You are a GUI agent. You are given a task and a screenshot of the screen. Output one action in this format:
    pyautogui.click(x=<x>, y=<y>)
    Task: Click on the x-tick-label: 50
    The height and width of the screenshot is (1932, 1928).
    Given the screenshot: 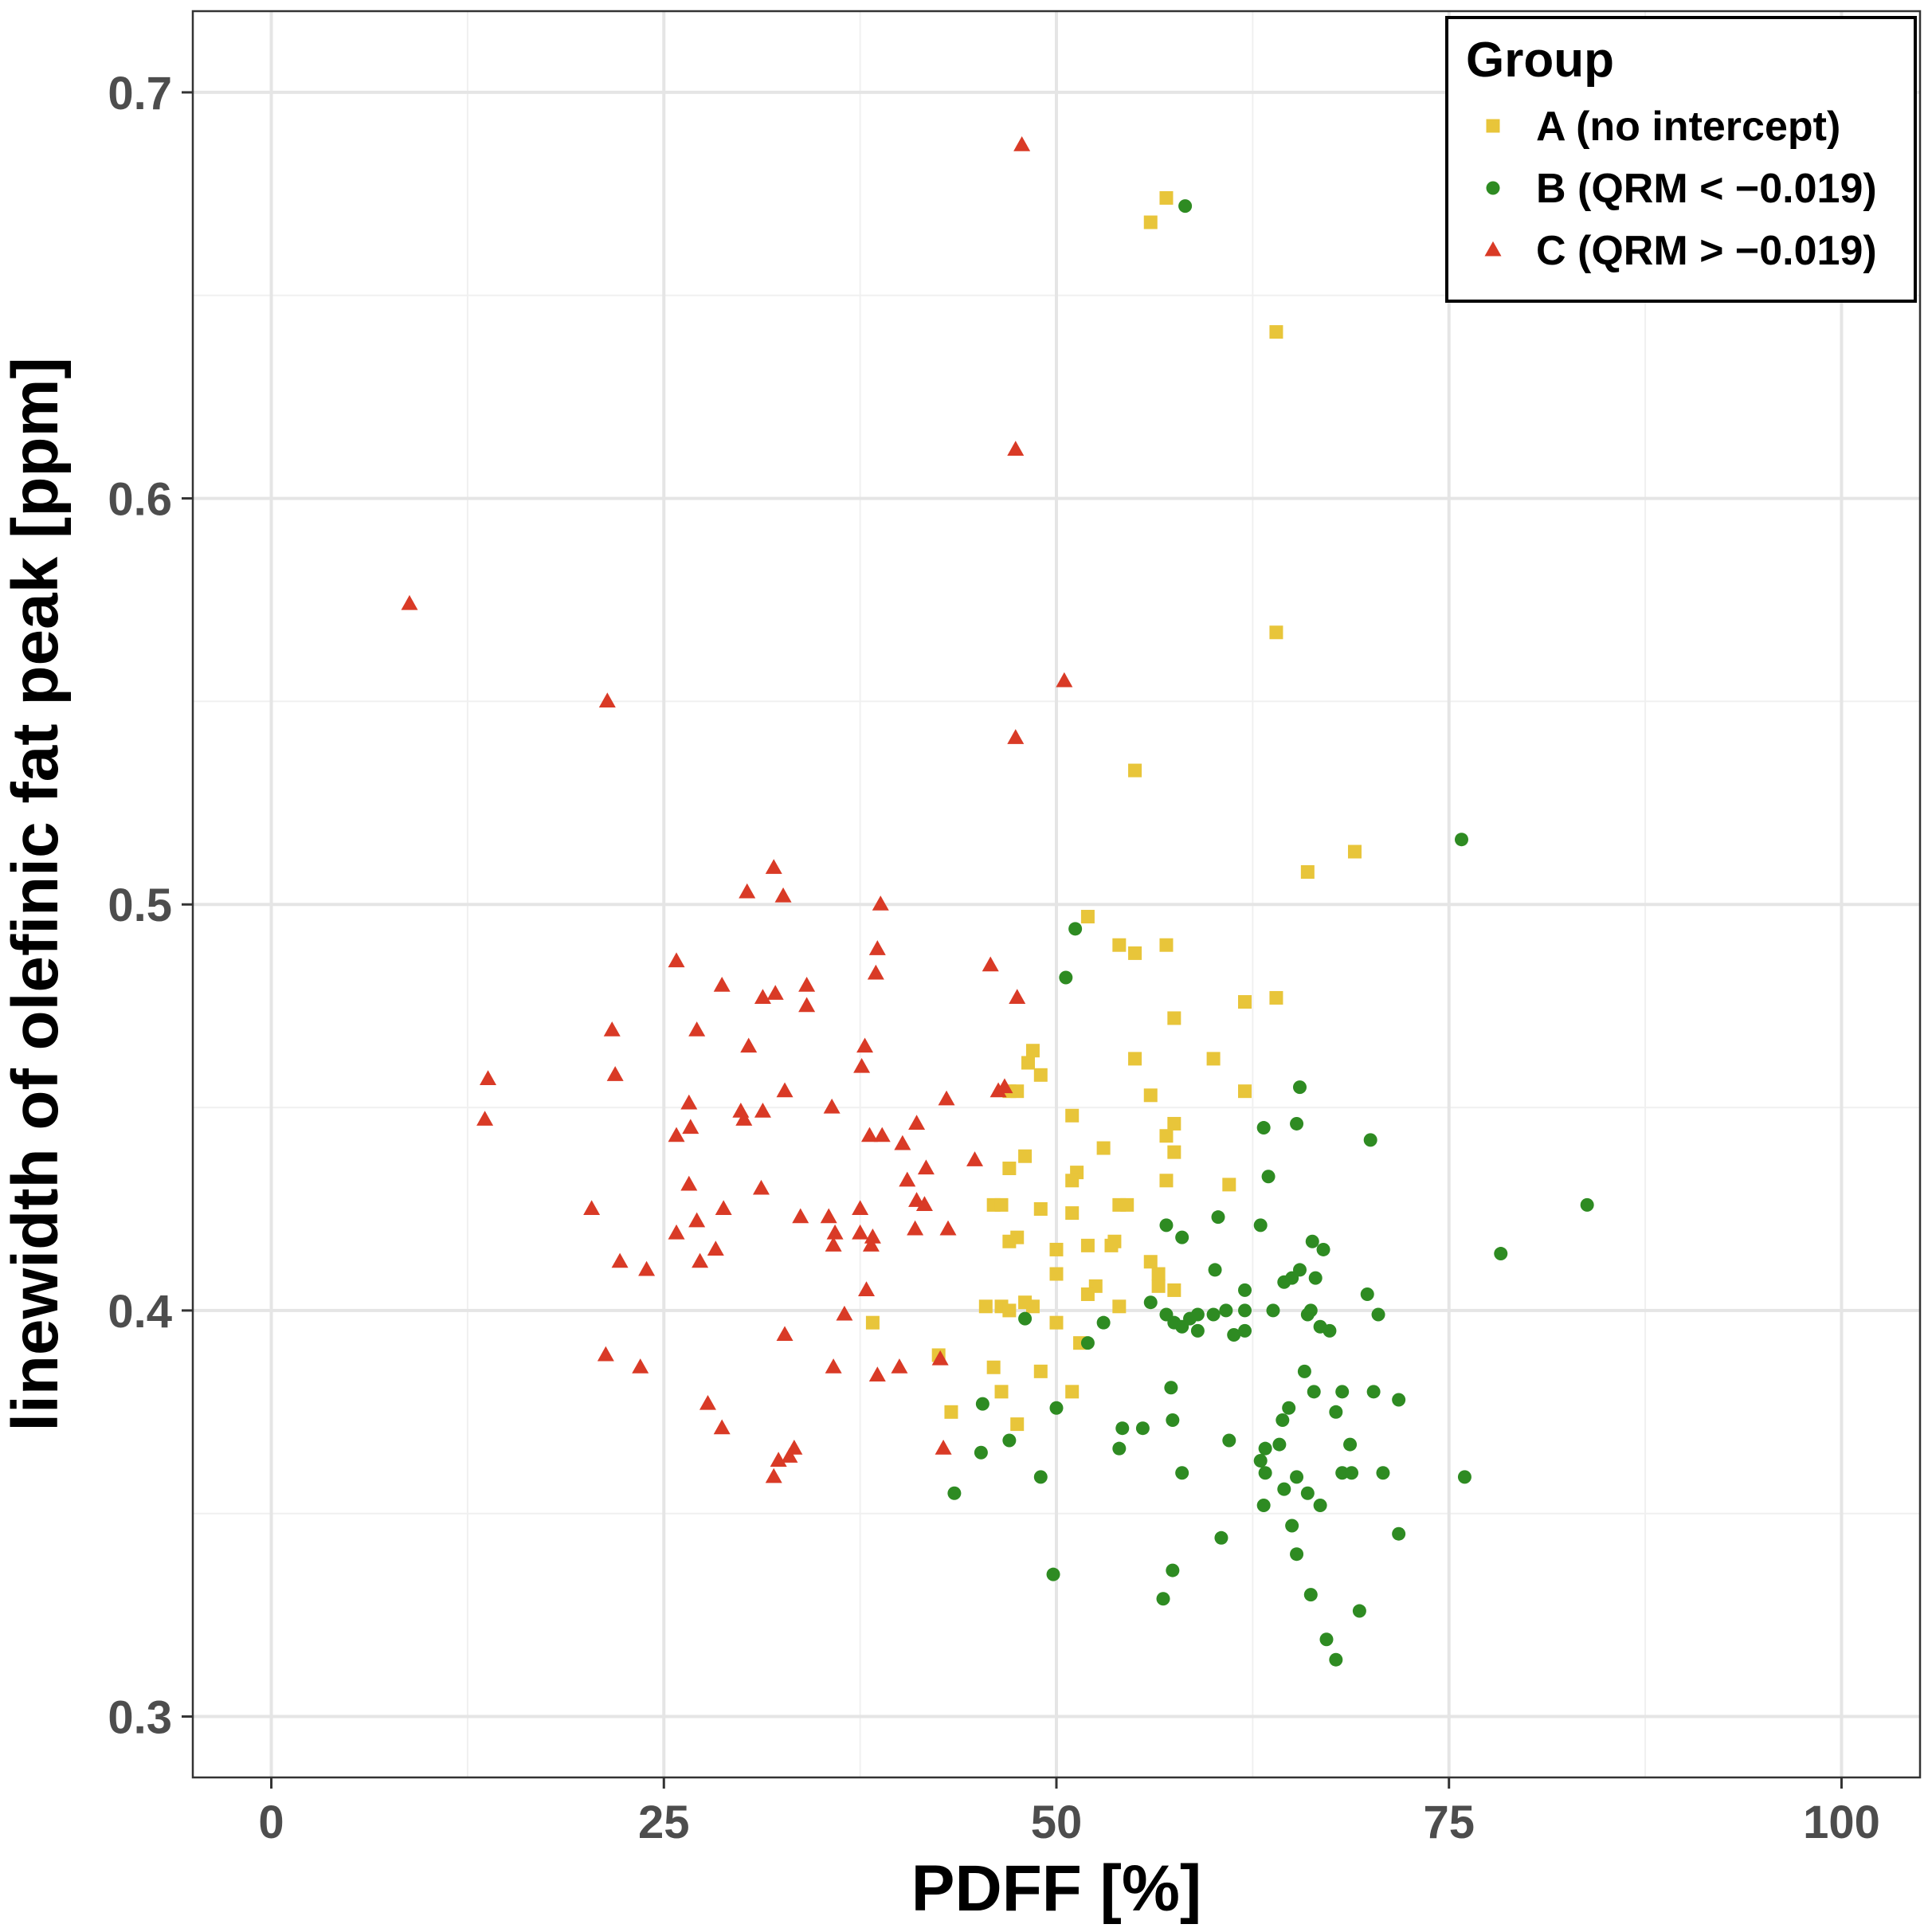 What is the action you would take?
    pyautogui.click(x=1057, y=1822)
    